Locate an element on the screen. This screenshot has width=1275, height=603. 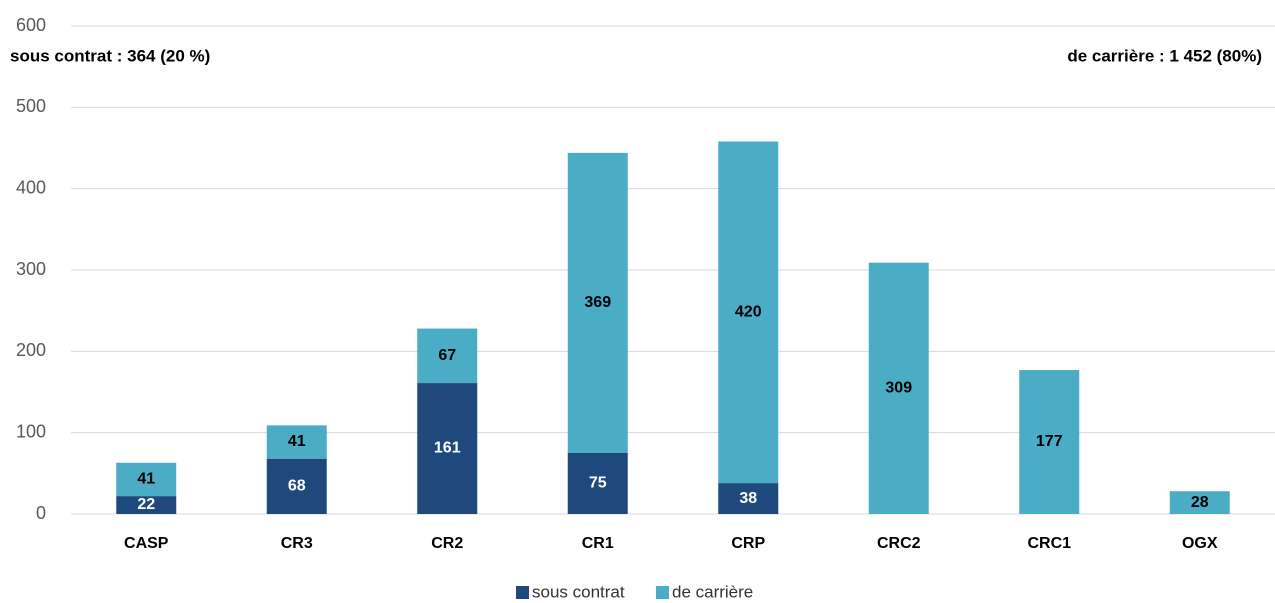
data-label: 309 is located at coordinates (898, 388).